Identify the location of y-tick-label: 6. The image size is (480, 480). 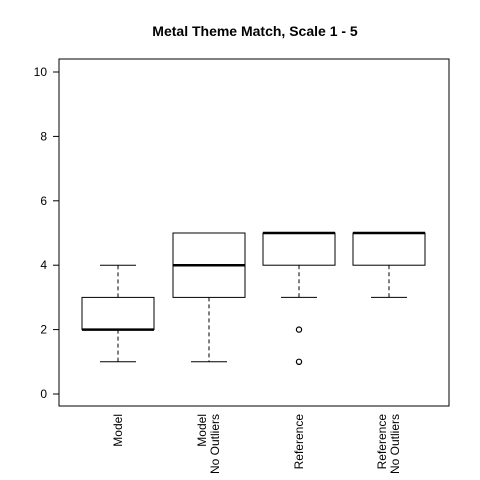
(43, 201).